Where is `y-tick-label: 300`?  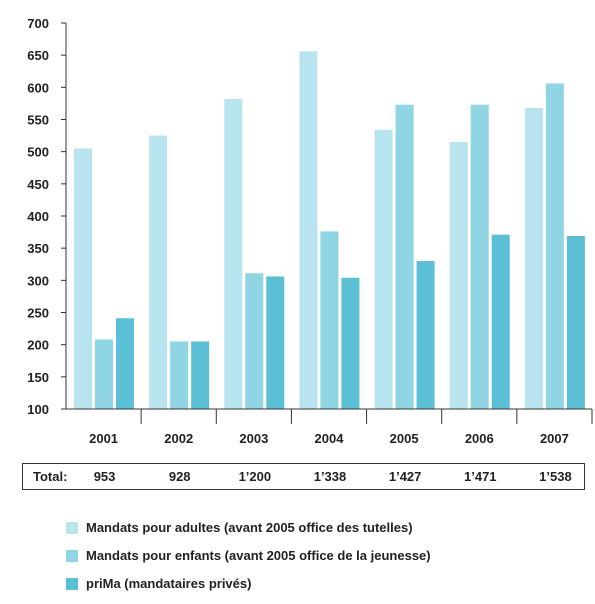
y-tick-label: 300 is located at coordinates (38, 280).